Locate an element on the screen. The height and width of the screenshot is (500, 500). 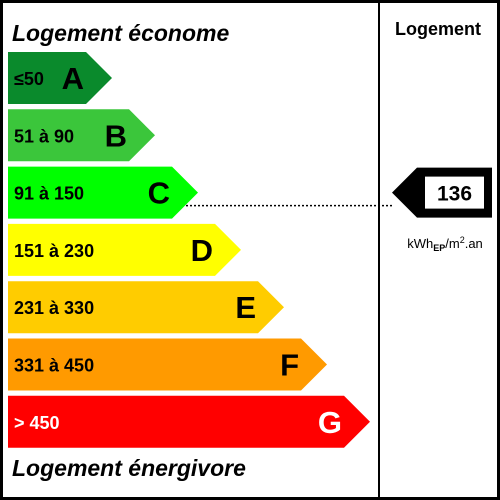
unit-end: .an is located at coordinates (474, 243).